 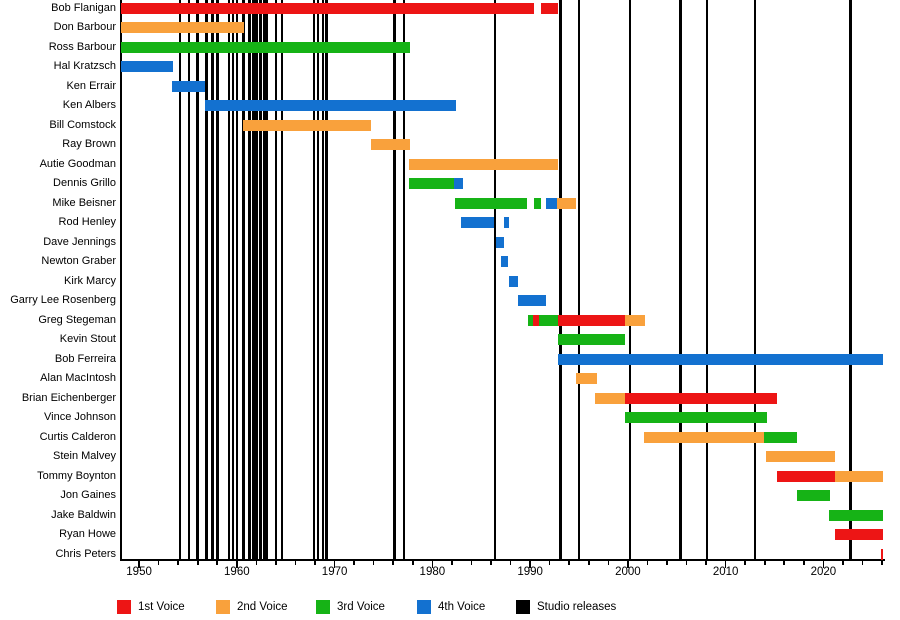 What do you see at coordinates (82, 46) in the screenshot?
I see `member-row-label: Ross Barbour` at bounding box center [82, 46].